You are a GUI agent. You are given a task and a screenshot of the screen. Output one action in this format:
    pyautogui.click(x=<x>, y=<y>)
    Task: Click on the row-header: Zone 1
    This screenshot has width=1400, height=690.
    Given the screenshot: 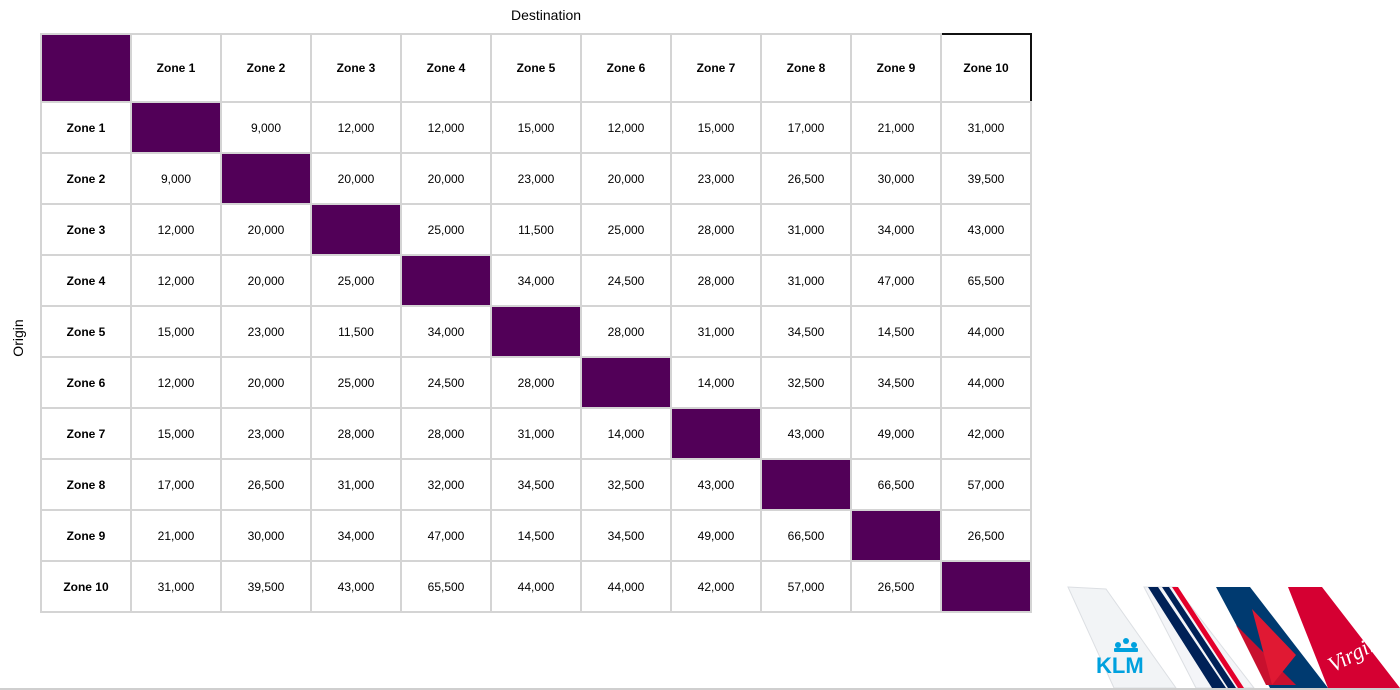 What is the action you would take?
    pyautogui.click(x=86, y=127)
    